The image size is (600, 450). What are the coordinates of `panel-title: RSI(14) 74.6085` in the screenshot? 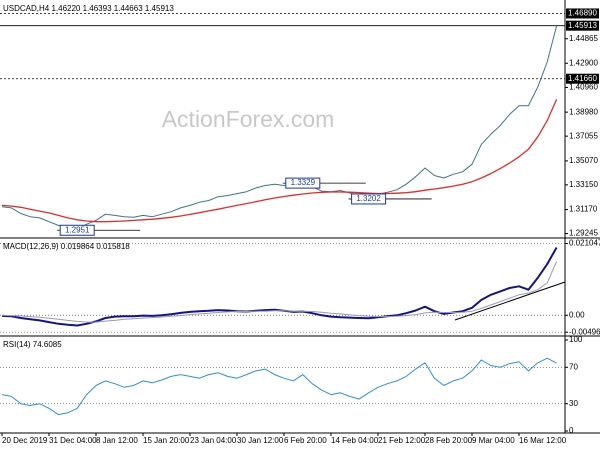 It's located at (32, 344).